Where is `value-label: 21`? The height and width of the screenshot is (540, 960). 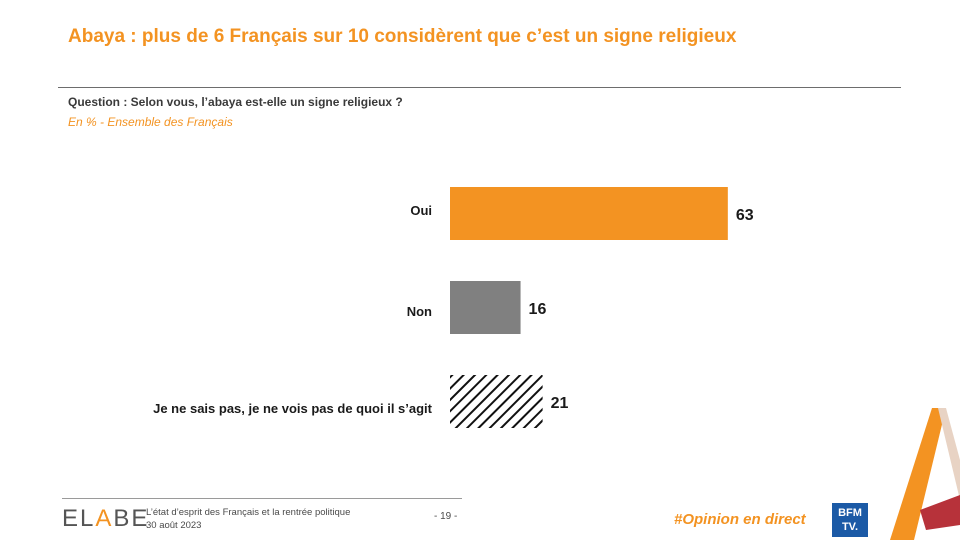
value-label: 21 is located at coordinates (560, 403).